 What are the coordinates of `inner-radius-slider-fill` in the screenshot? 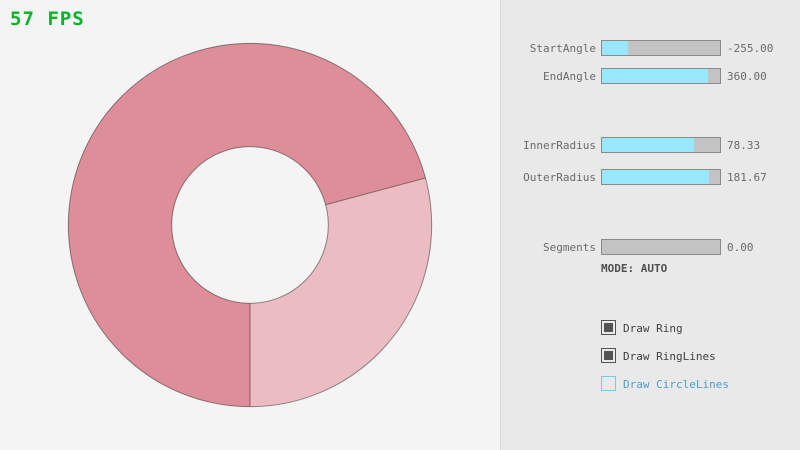 It's located at (648, 145).